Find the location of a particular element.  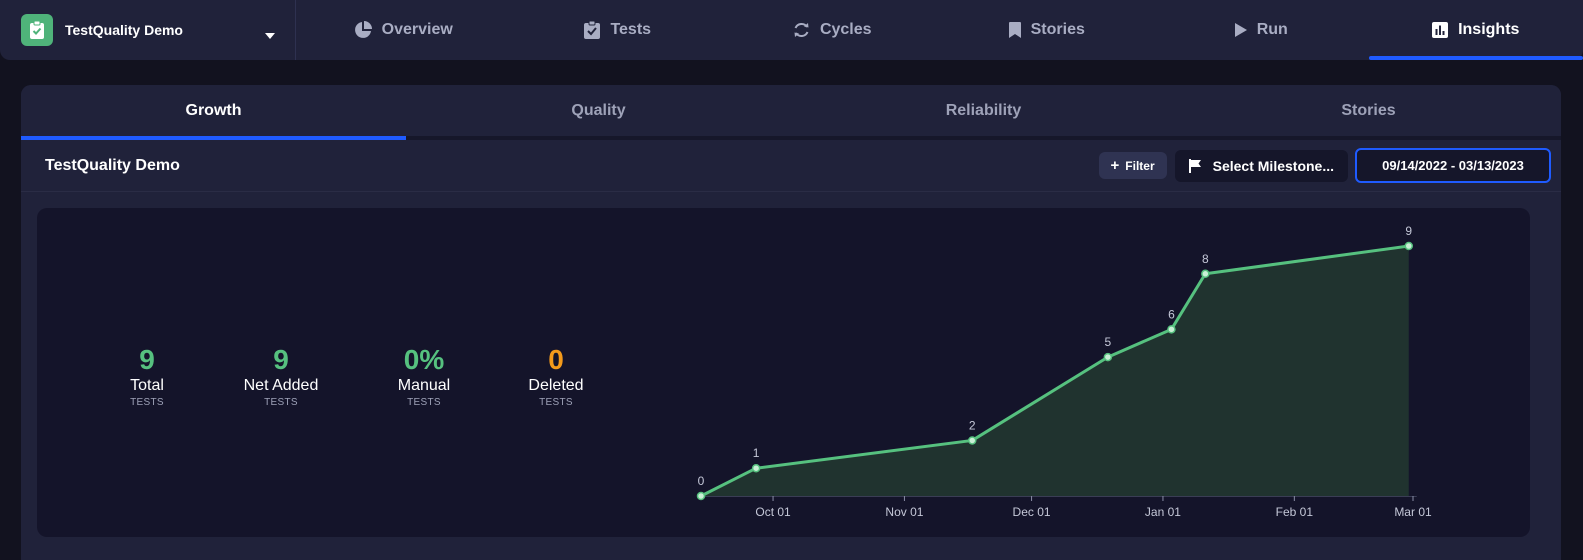

plus-icon: + is located at coordinates (1115, 165).